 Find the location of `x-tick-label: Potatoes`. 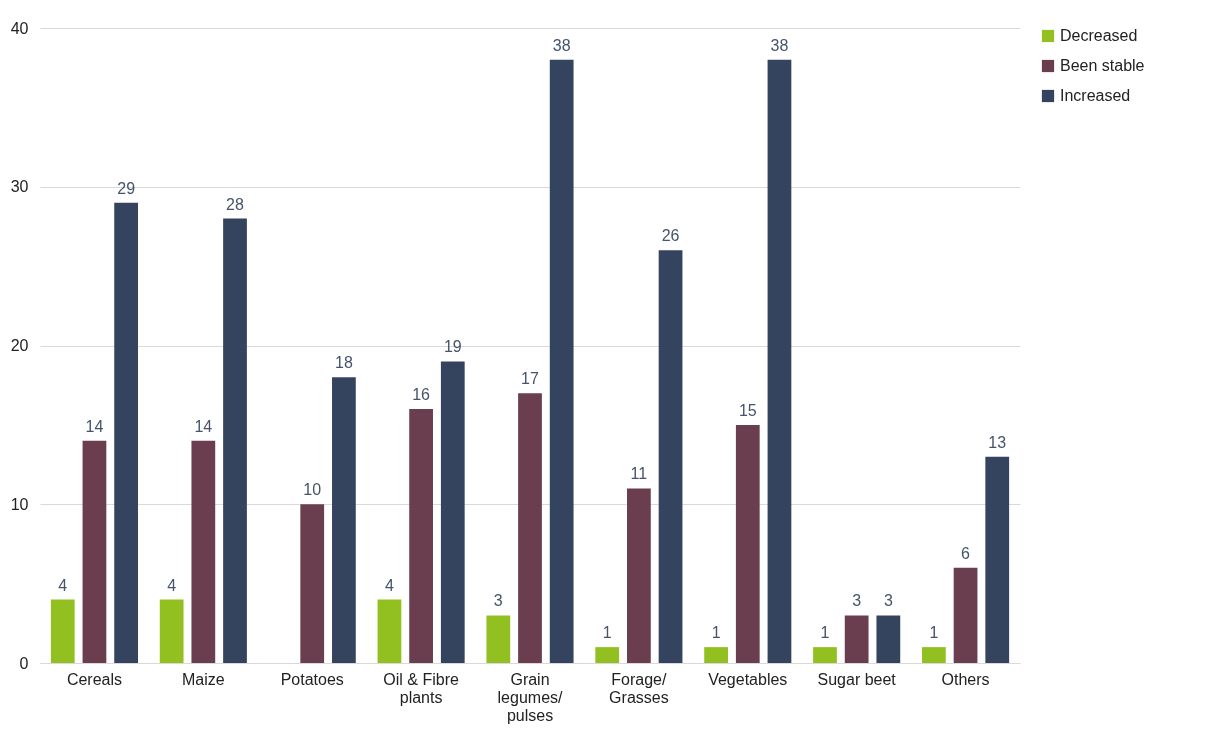

x-tick-label: Potatoes is located at coordinates (312, 679).